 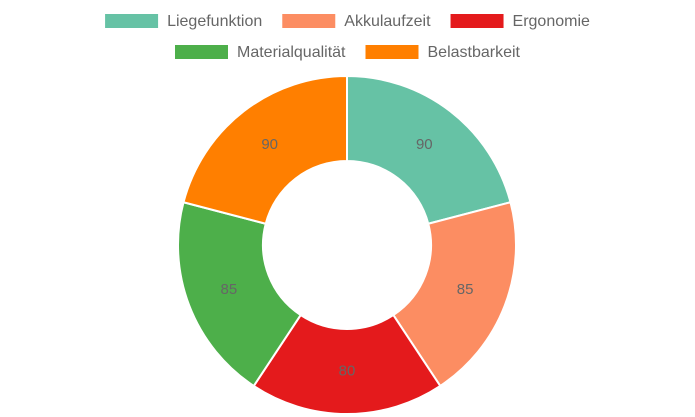 What do you see at coordinates (348, 52) in the screenshot?
I see `legend-row: Materialqualität Belastbarkeit` at bounding box center [348, 52].